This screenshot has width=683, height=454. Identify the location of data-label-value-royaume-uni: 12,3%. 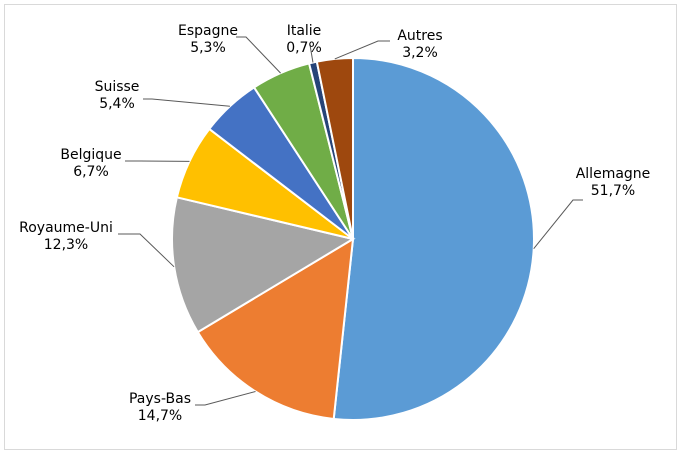
(66, 245).